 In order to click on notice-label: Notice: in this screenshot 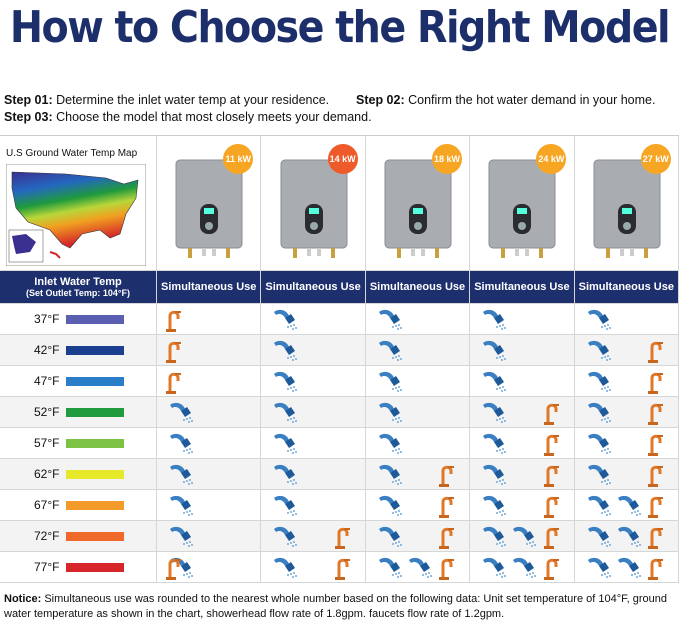, I will do `click(24, 599)`.